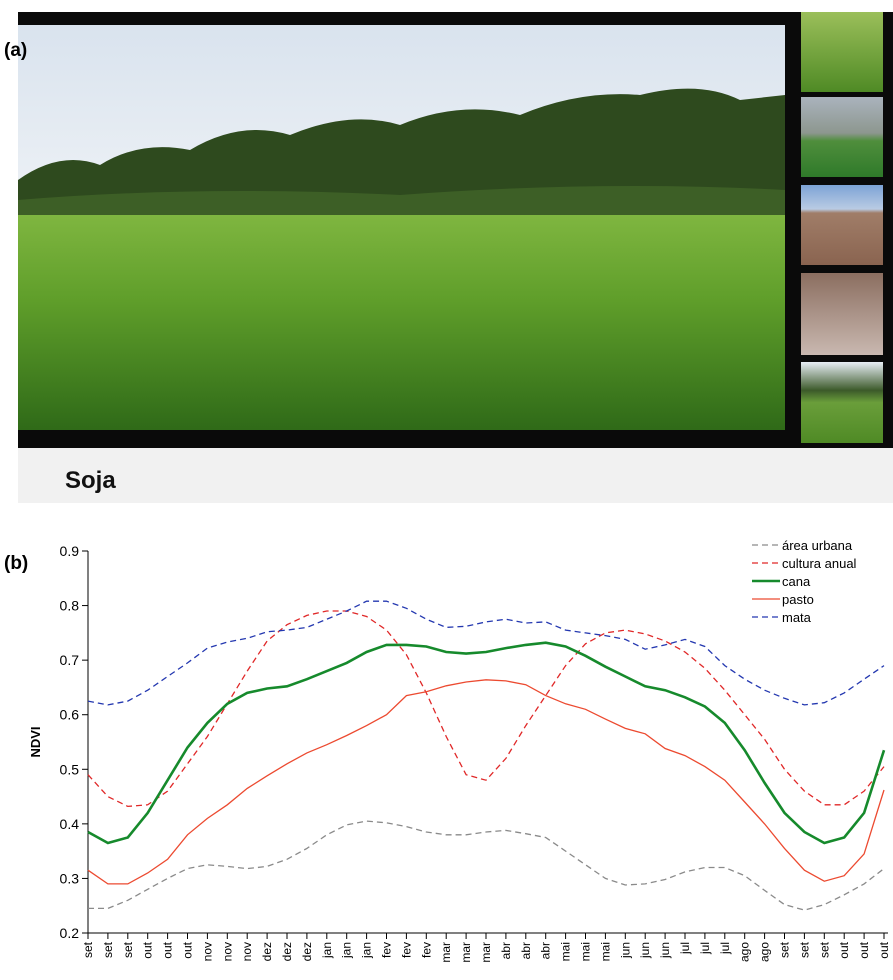 The image size is (893, 980). Describe the element at coordinates (70, 551) in the screenshot. I see `y-tick-label: 0.9` at that location.